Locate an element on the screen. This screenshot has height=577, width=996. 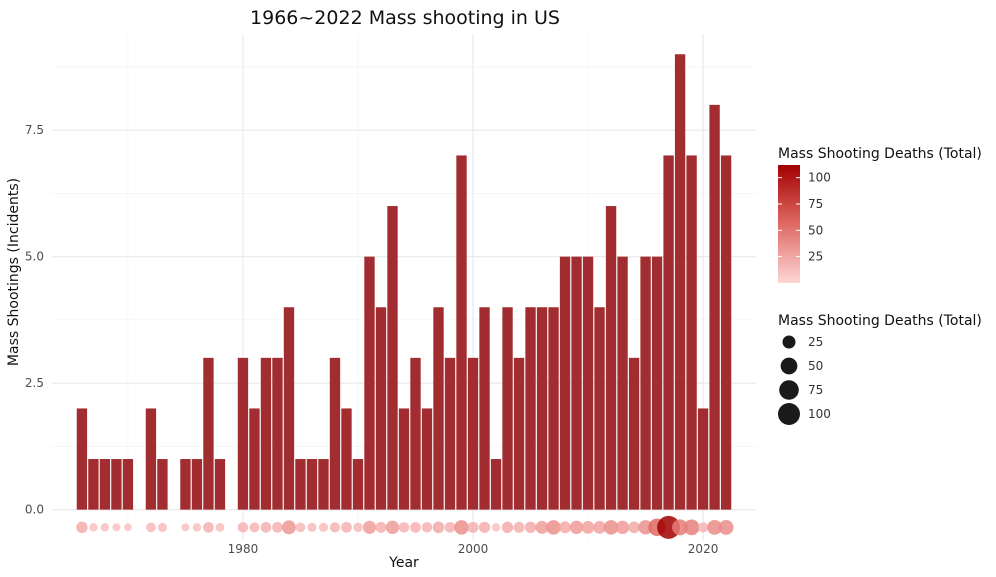
y-tick-label: 2.5 is located at coordinates (34, 383).